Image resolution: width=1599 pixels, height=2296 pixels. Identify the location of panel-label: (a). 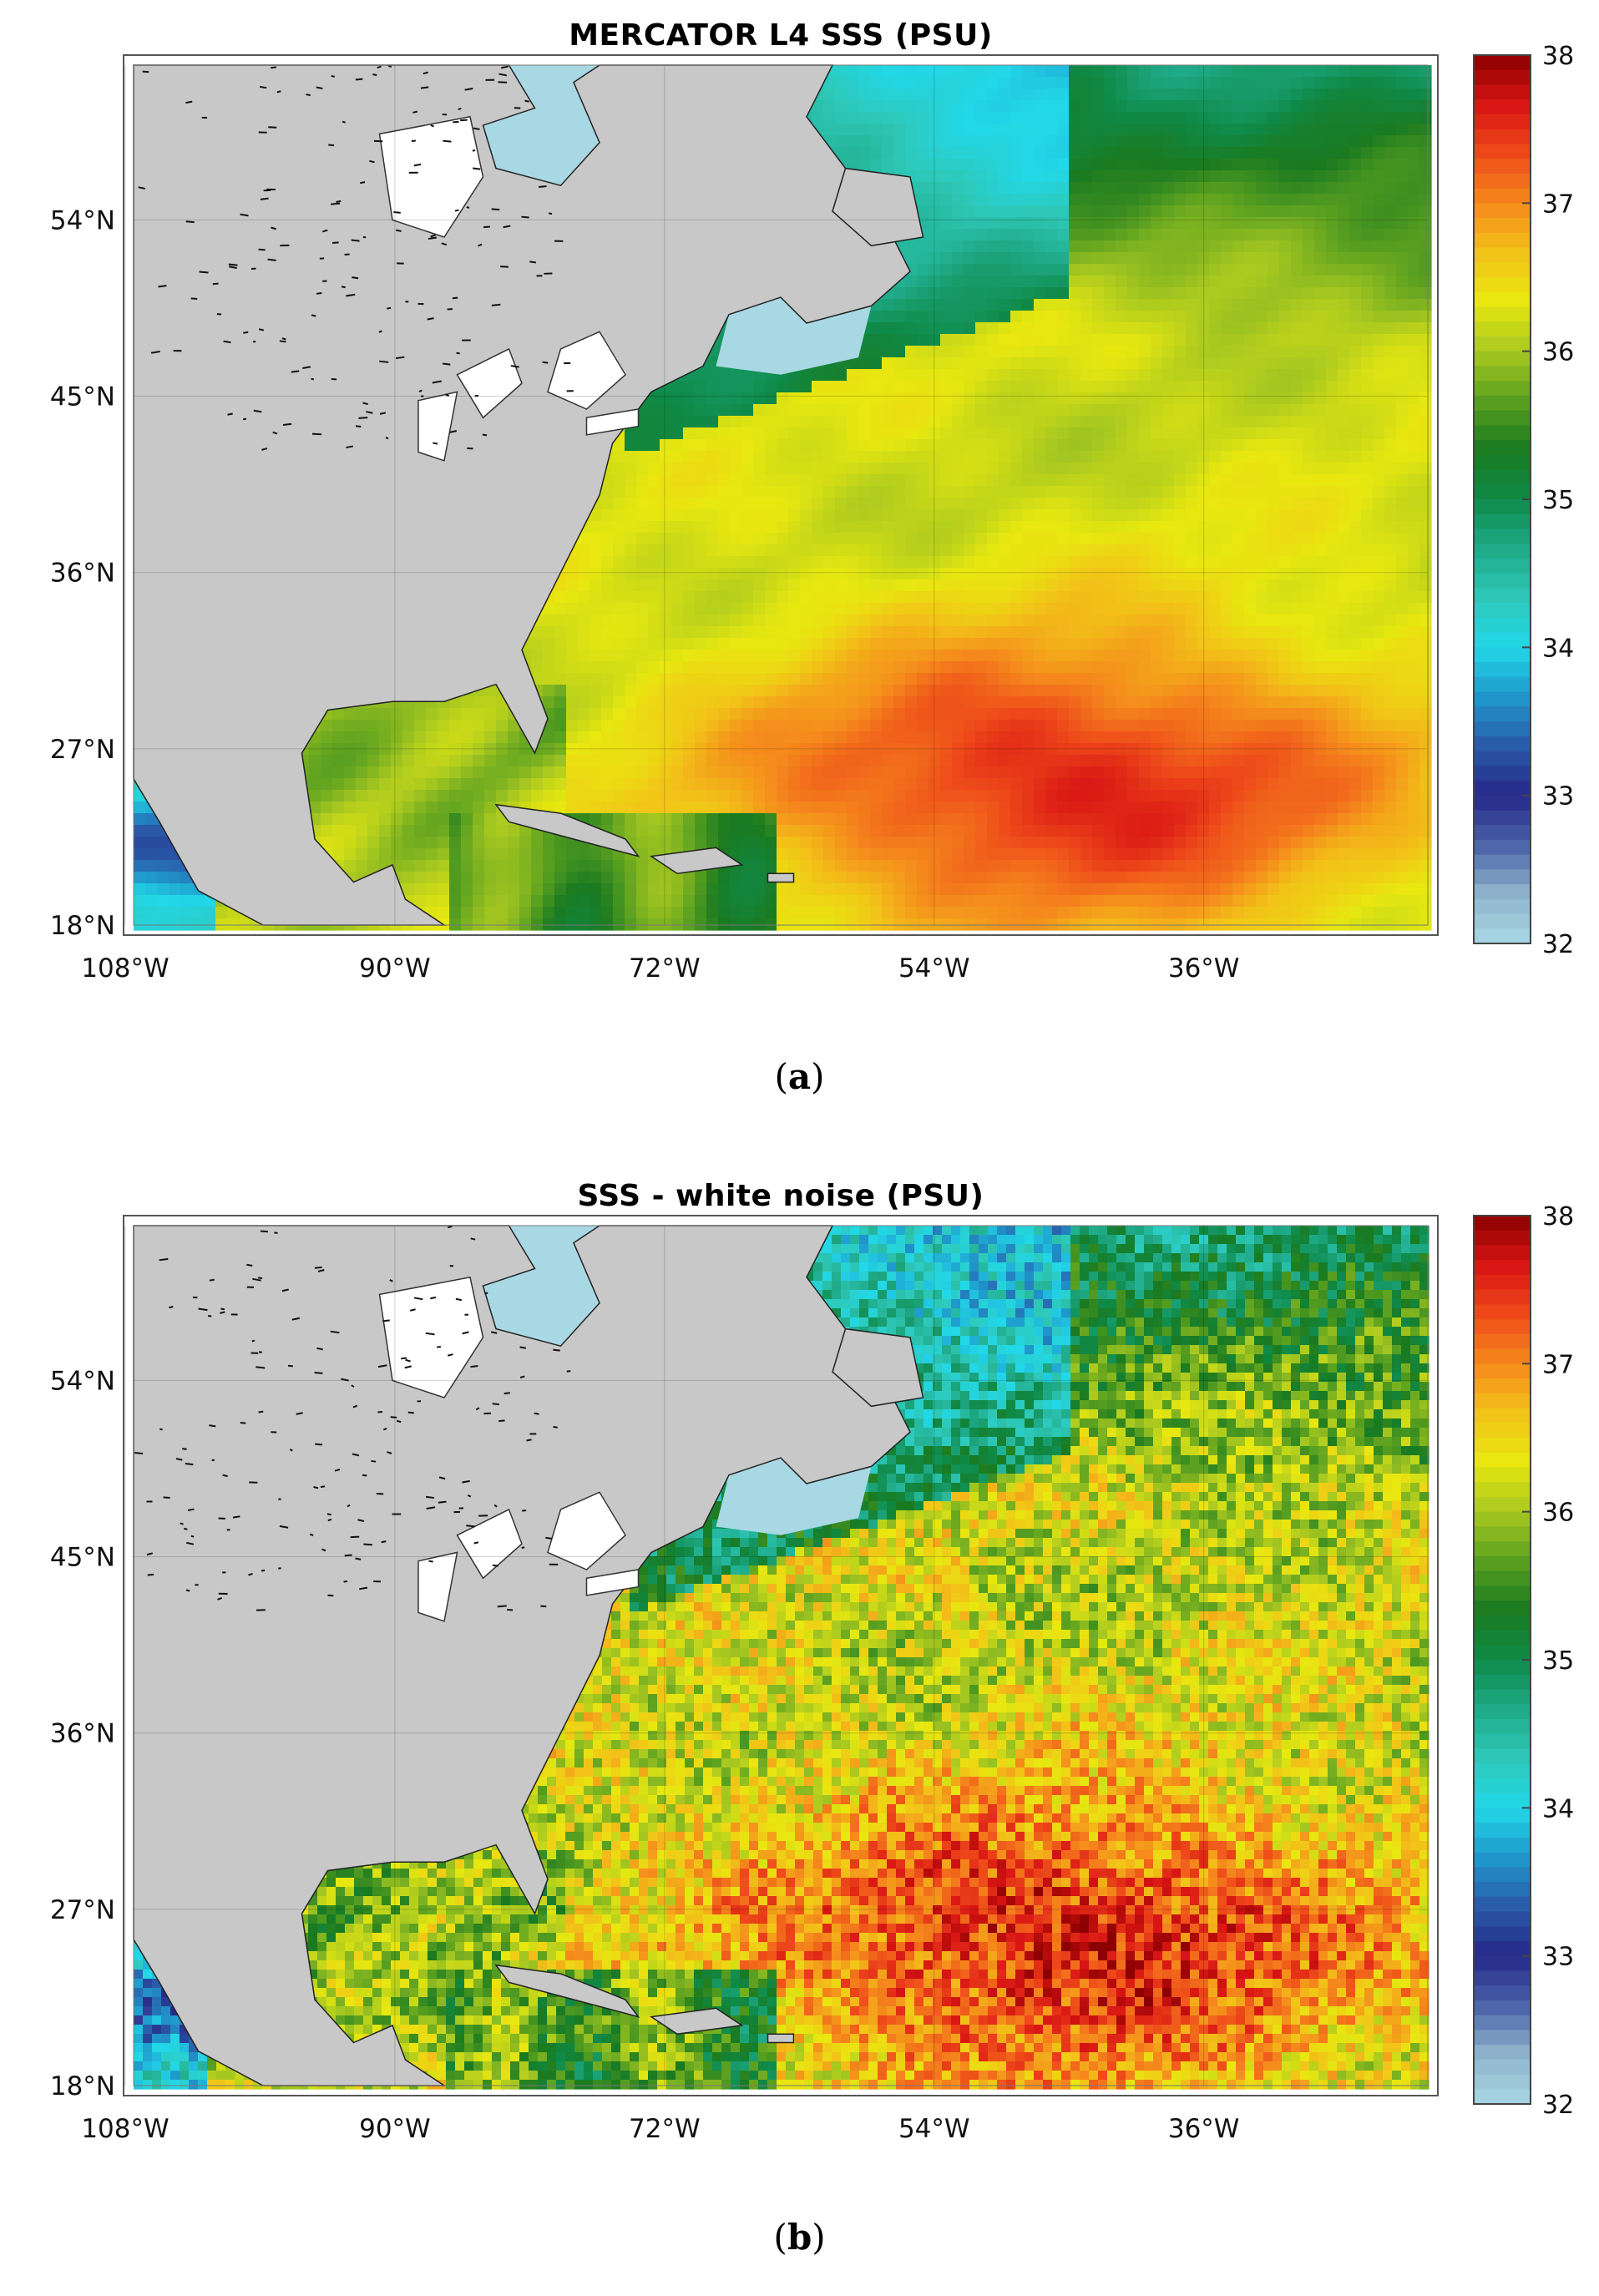
(799, 1076).